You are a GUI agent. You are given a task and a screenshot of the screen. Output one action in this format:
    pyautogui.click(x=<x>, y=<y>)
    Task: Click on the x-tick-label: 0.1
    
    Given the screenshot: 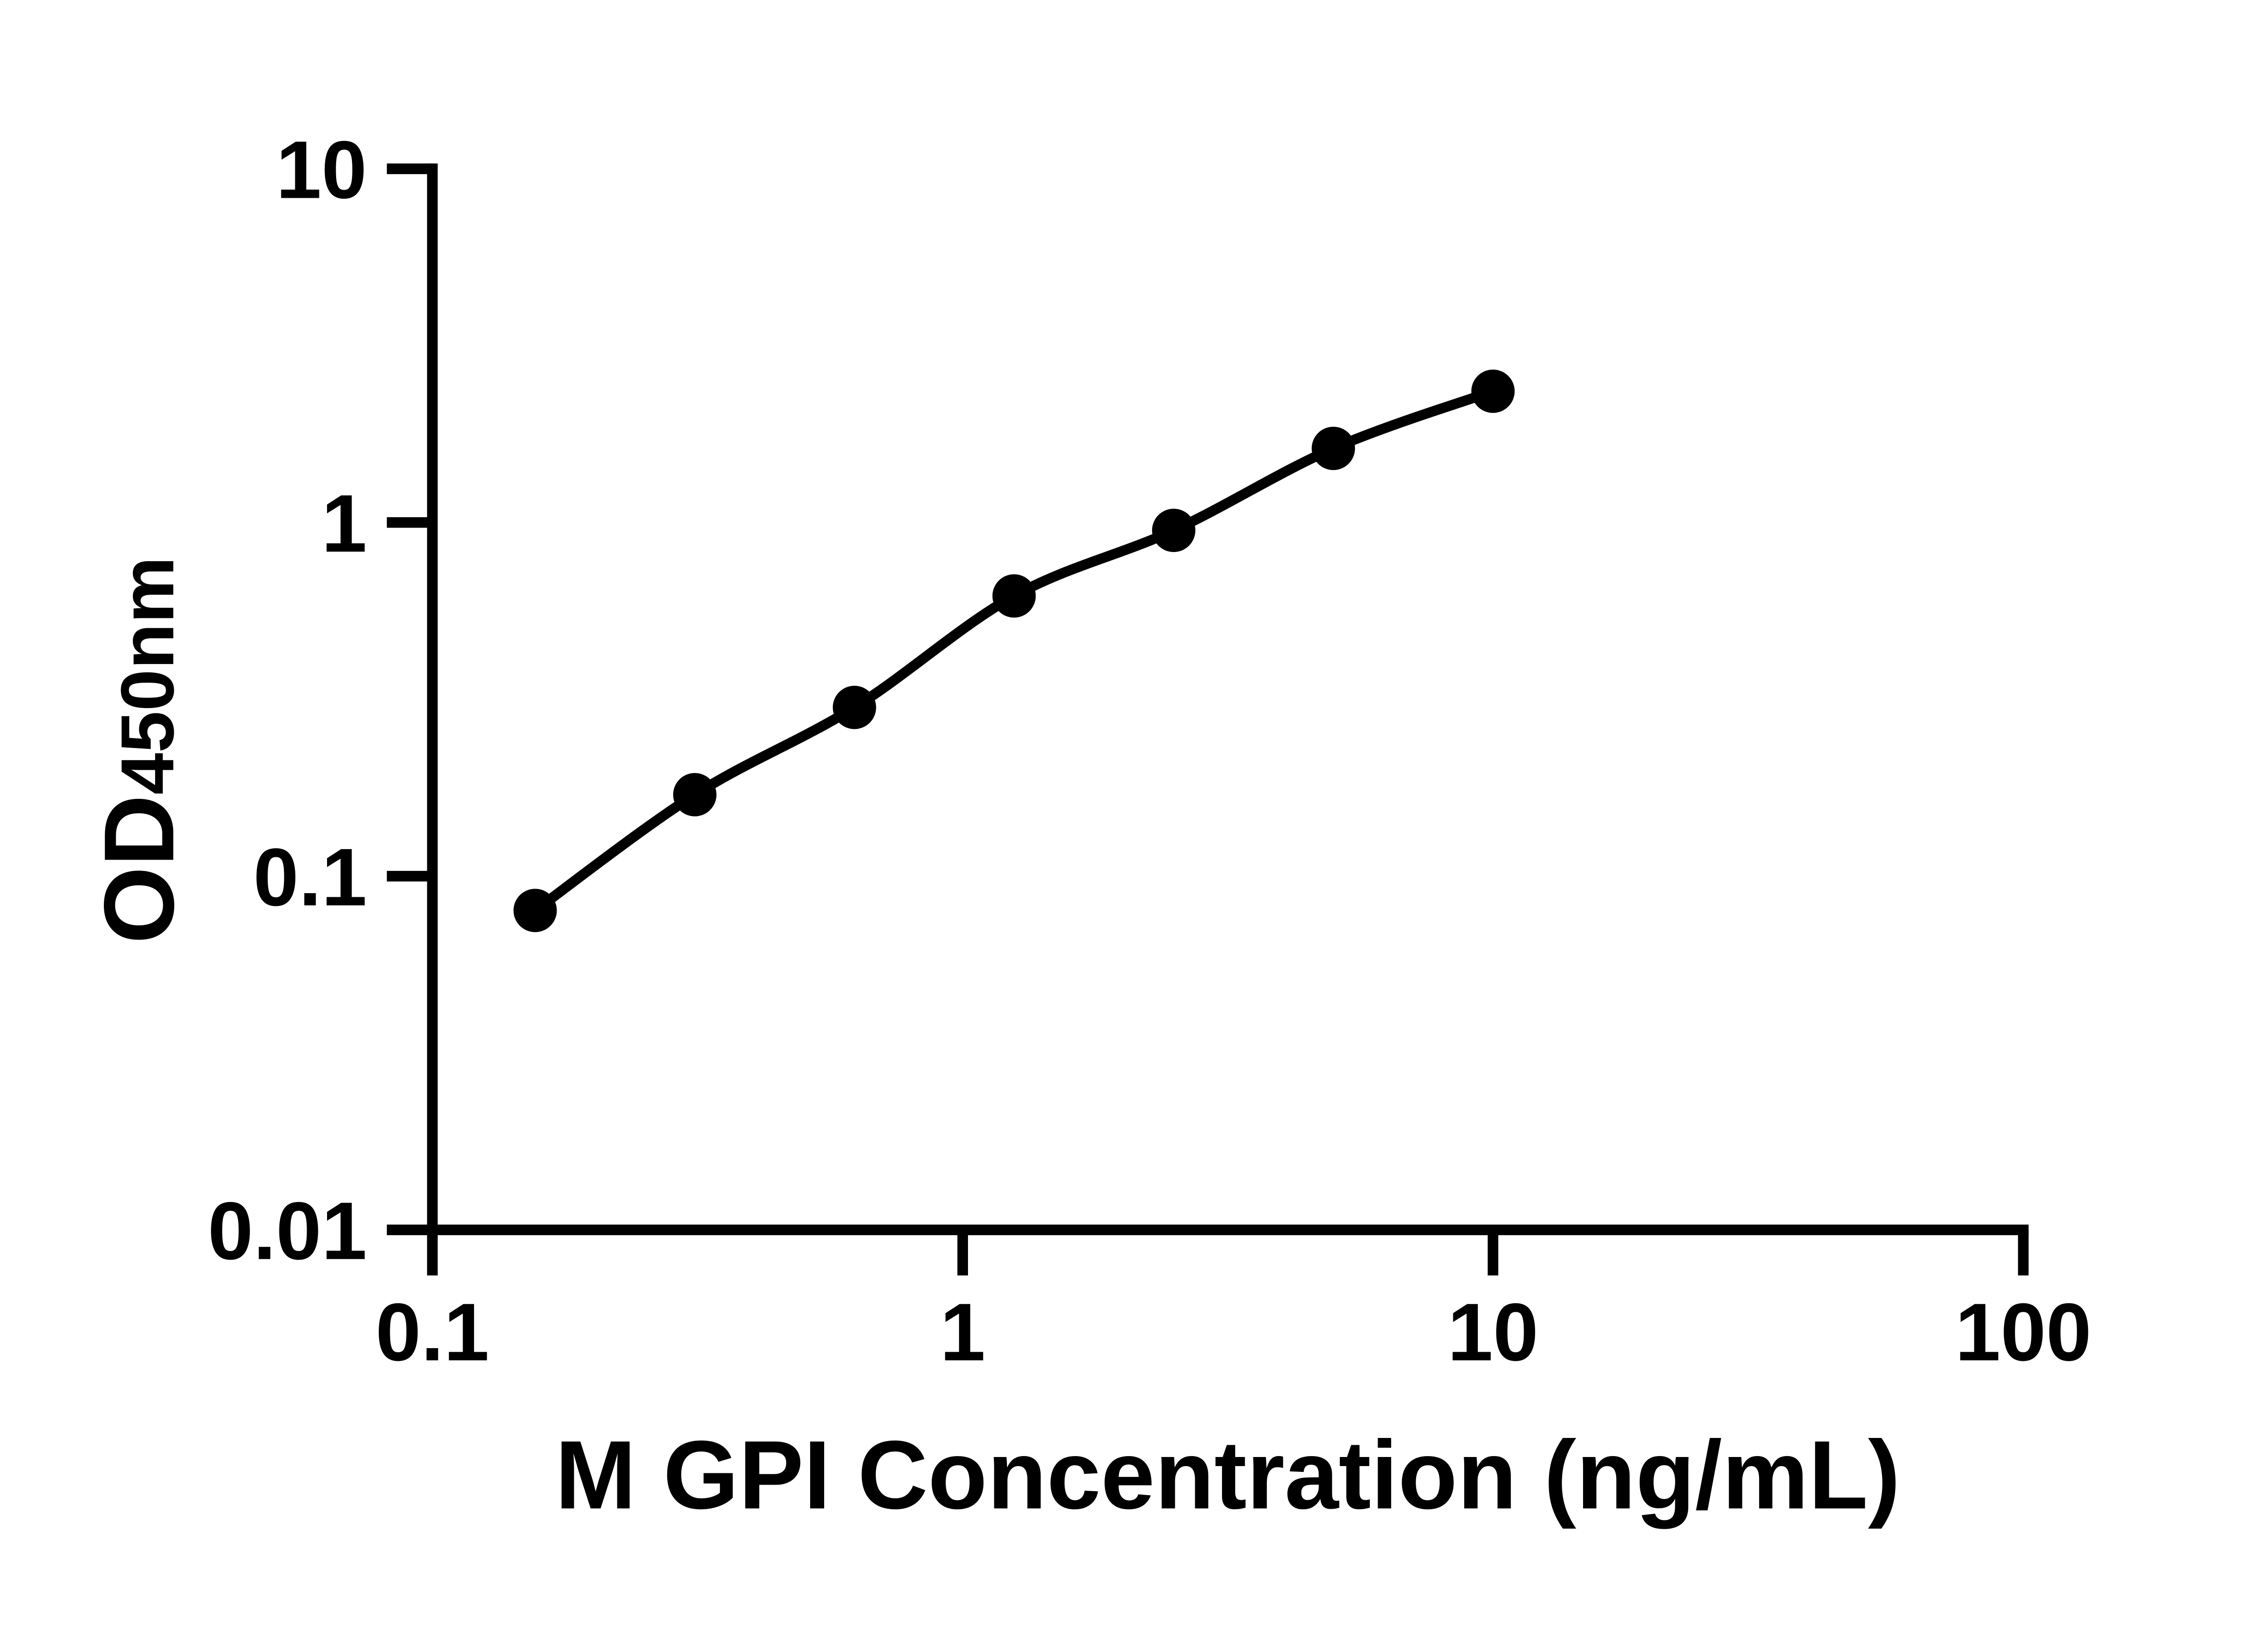 What is the action you would take?
    pyautogui.click(x=433, y=1332)
    